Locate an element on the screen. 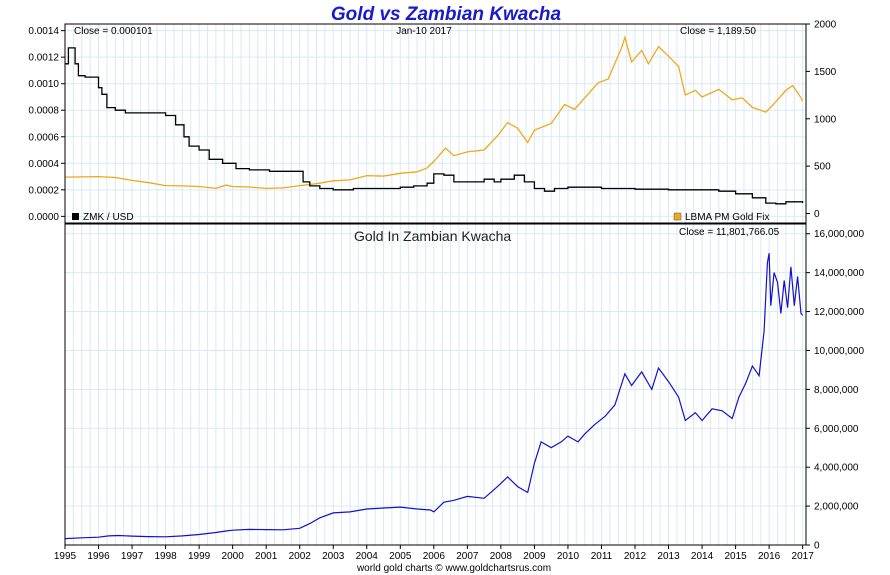  legend-gold-fix: LBMA PM Gold Fix is located at coordinates (721, 217).